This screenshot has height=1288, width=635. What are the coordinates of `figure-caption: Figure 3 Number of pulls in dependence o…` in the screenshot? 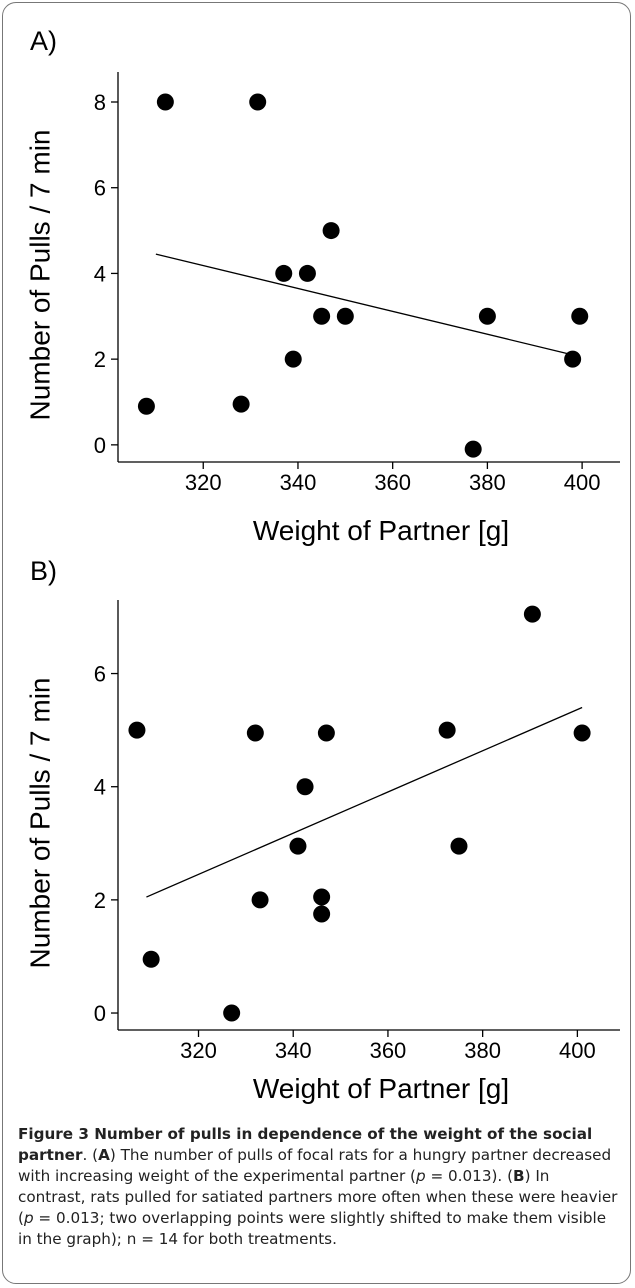 It's located at (318, 1187).